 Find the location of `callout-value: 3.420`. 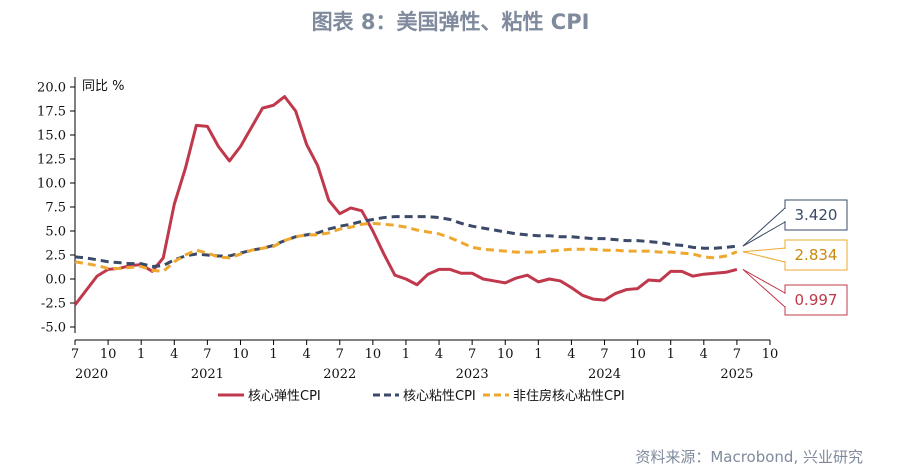

callout-value: 3.420 is located at coordinates (816, 215).